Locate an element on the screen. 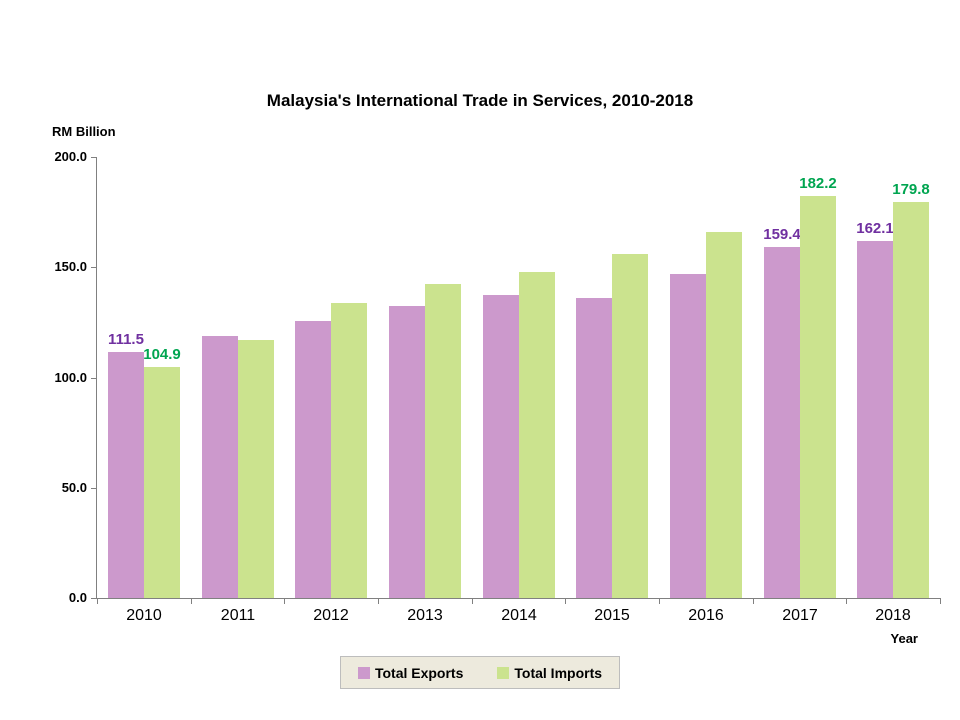 The image size is (960, 720). bar-label-total-exports-2017: 159.4 is located at coordinates (782, 234).